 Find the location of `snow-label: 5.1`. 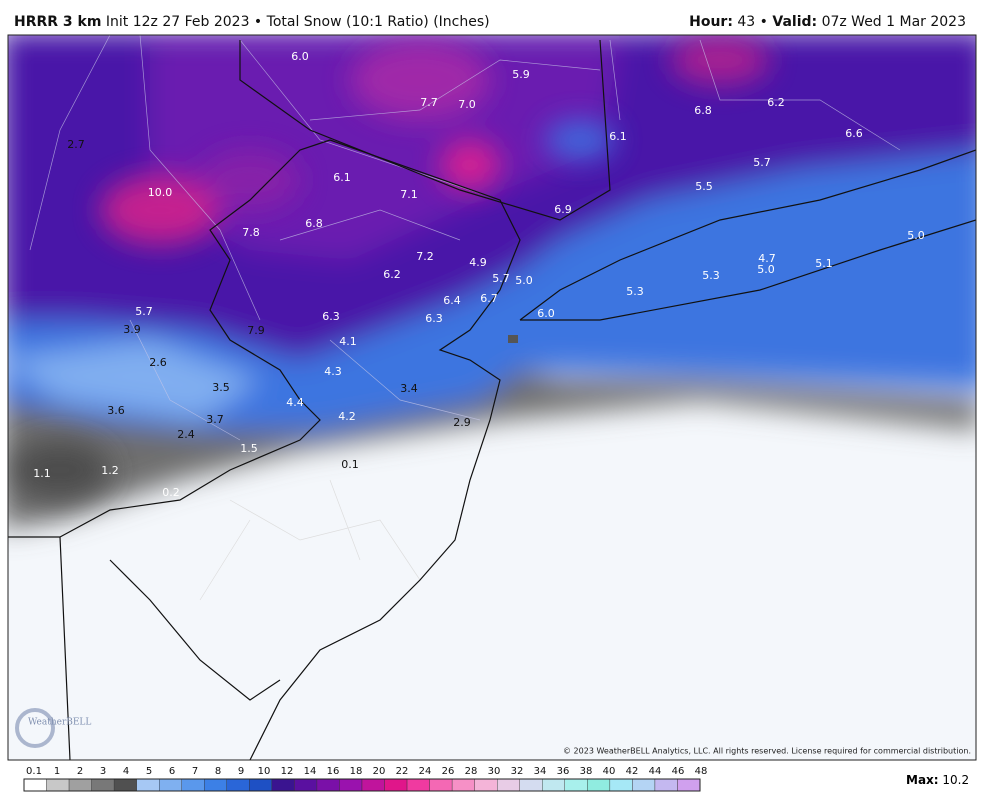

snow-label: 5.1 is located at coordinates (824, 263).